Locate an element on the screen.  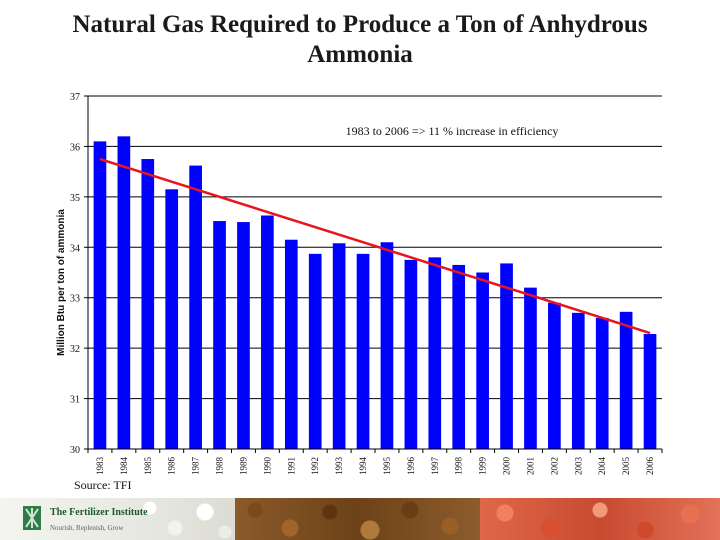
bar-1983 is located at coordinates (100, 295).